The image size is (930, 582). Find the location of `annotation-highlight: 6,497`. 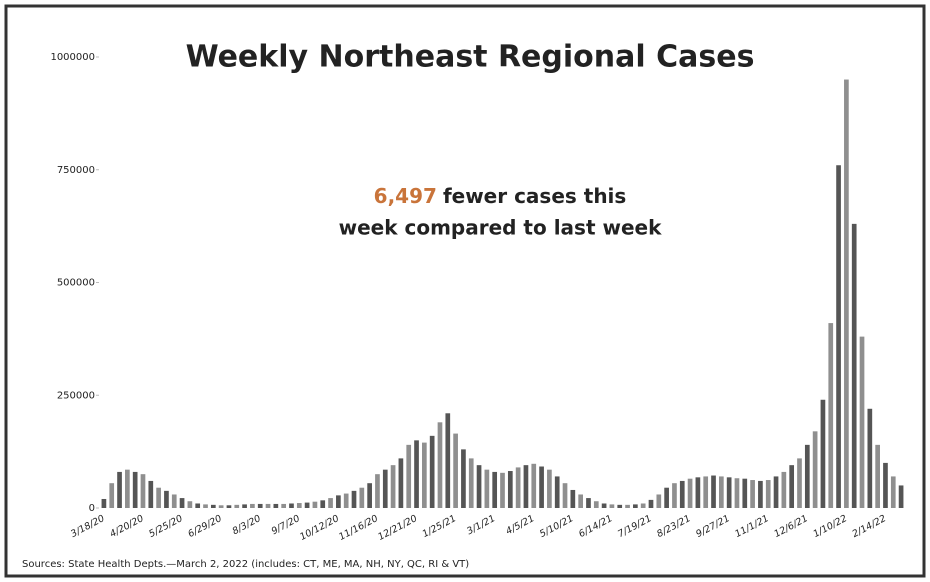

annotation-highlight: 6,497 is located at coordinates (405, 196).